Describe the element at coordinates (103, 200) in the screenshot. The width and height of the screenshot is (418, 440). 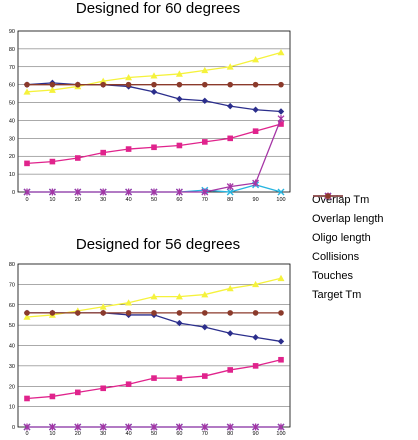
I see `x-tick-label: 30` at that location.